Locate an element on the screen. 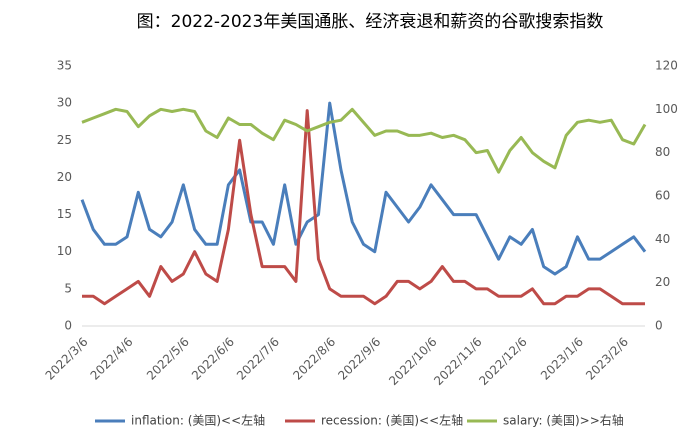  x-tick-label: 2022/11/6 is located at coordinates (457, 361).